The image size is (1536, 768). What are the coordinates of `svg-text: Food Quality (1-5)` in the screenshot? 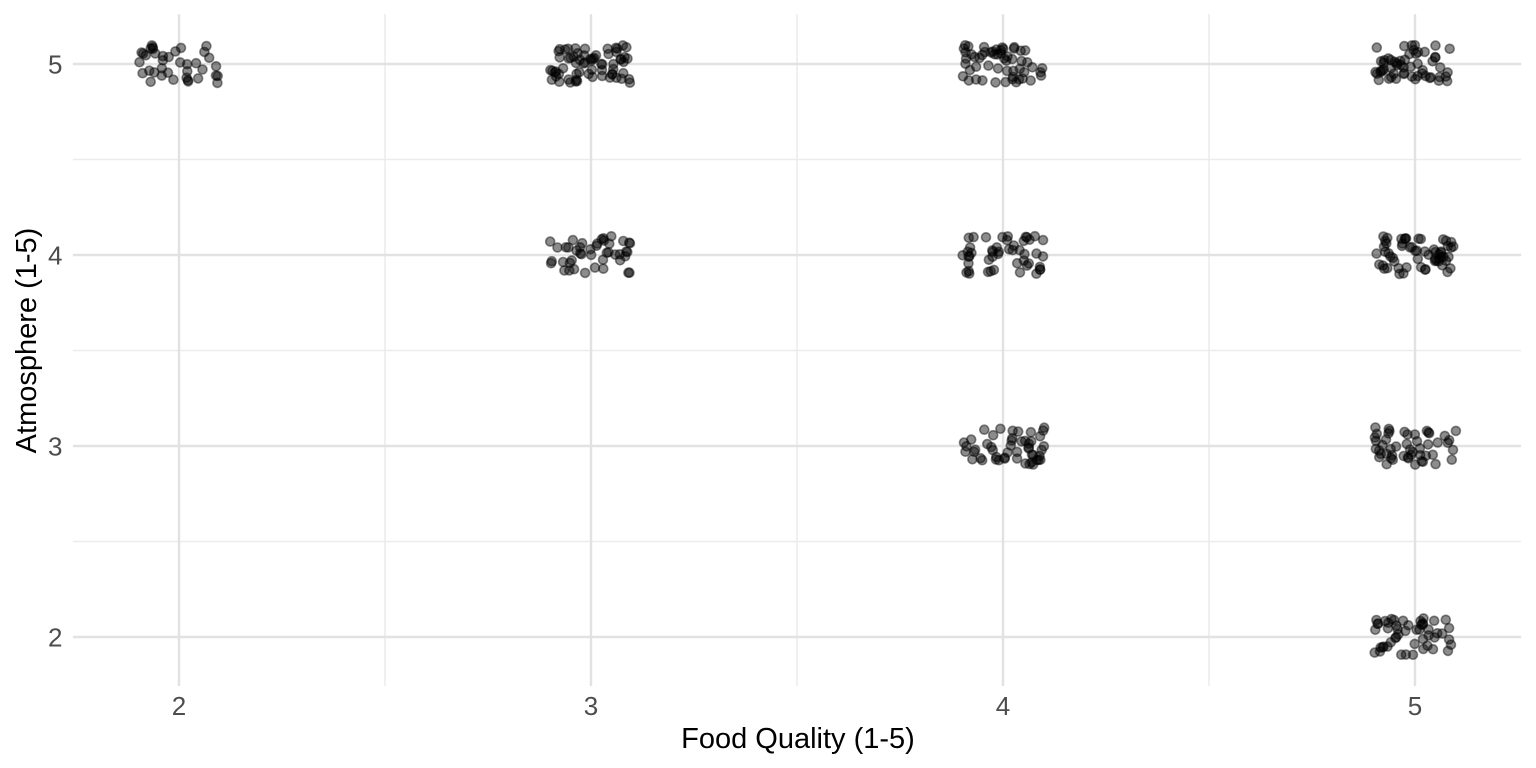 It's located at (798, 739).